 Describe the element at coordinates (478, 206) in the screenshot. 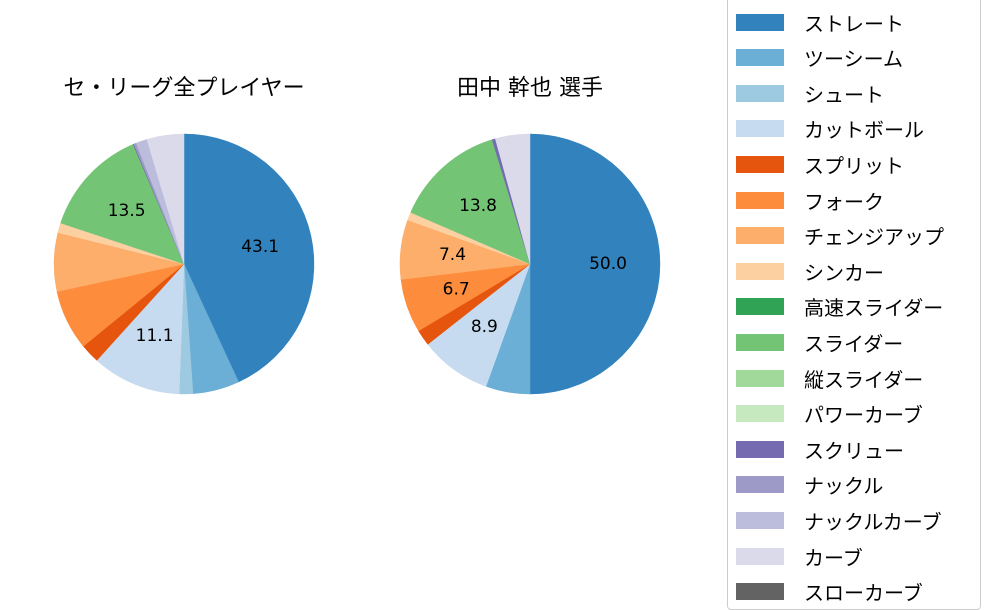

I see `slice-value-label: 13.8` at that location.